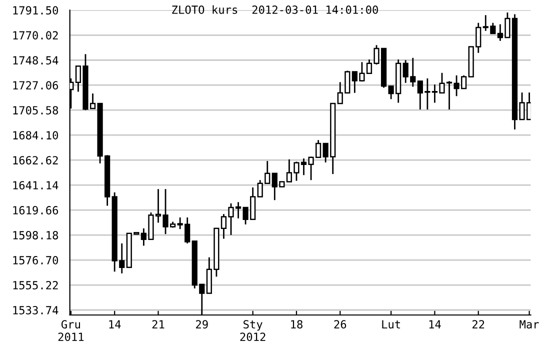  Describe the element at coordinates (529, 324) in the screenshot. I see `x-tick-label: Mar` at that location.